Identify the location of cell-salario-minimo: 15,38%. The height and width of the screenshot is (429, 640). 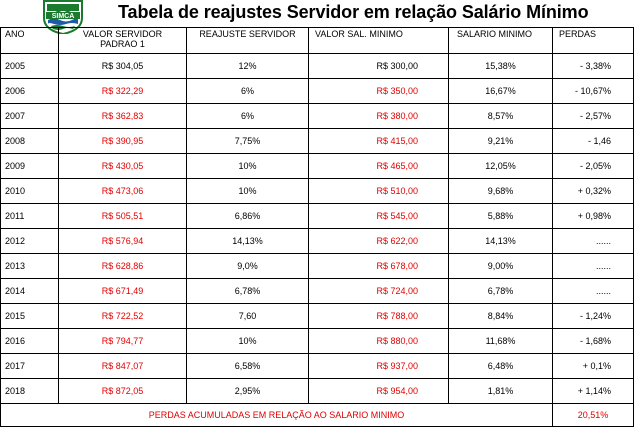
(500, 66).